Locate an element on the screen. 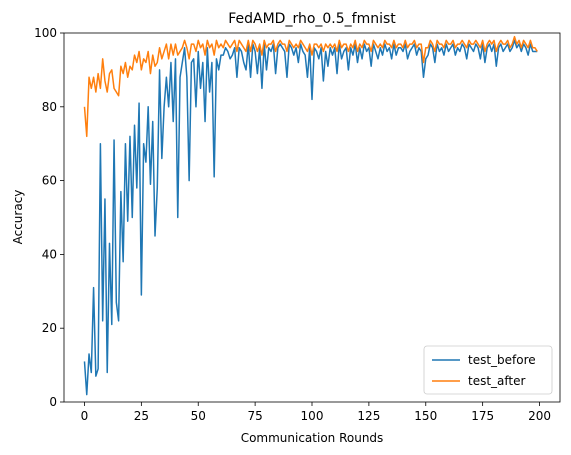 This screenshot has height=455, width=571. x-tick-label: 50 is located at coordinates (198, 416).